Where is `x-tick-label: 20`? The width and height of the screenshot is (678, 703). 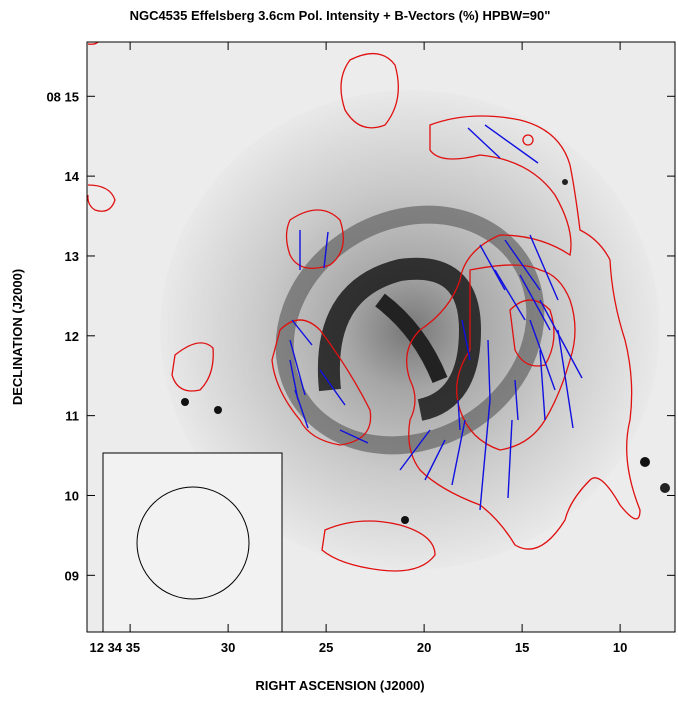 x-tick-label: 20 is located at coordinates (424, 647).